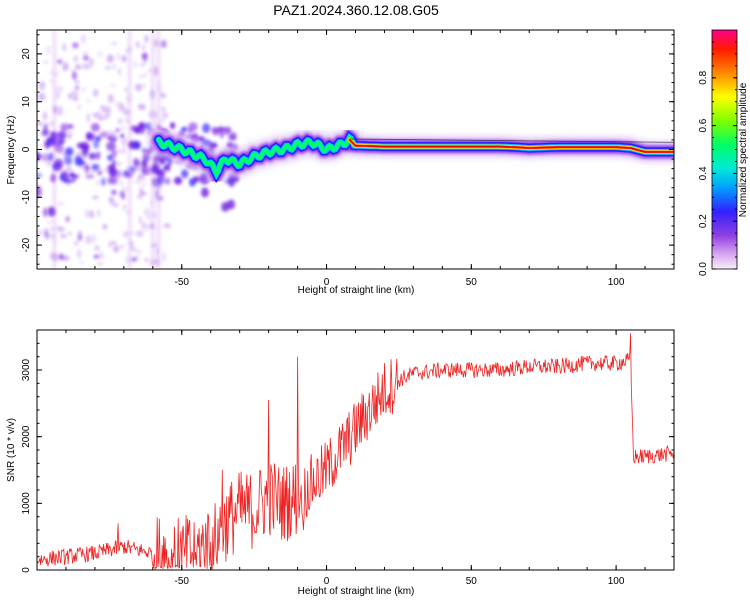 The width and height of the screenshot is (750, 600). What do you see at coordinates (703, 221) in the screenshot?
I see `colorbar-tick-label: 0.2` at bounding box center [703, 221].